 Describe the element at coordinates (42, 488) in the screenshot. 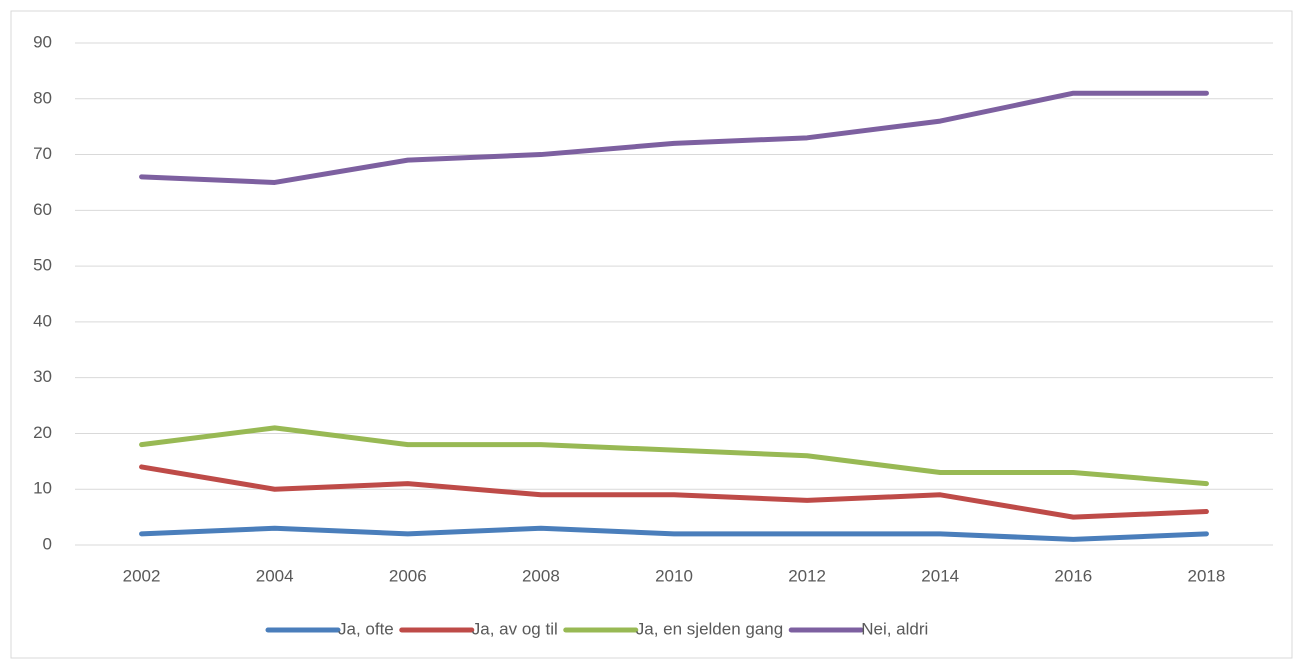

I see `y-tick-label: 10` at that location.